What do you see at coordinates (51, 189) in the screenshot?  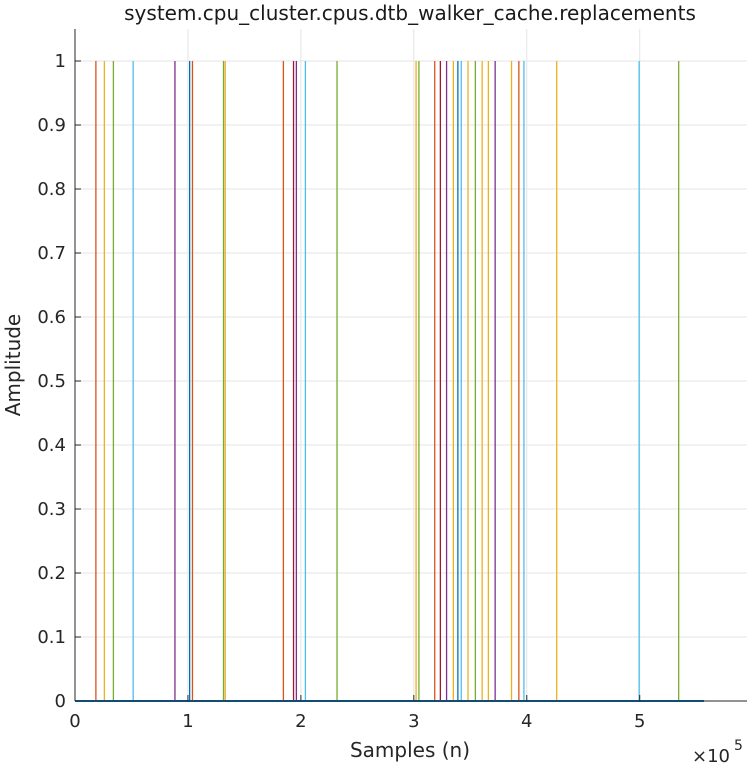 I see `y-tick-label: 0.8` at bounding box center [51, 189].